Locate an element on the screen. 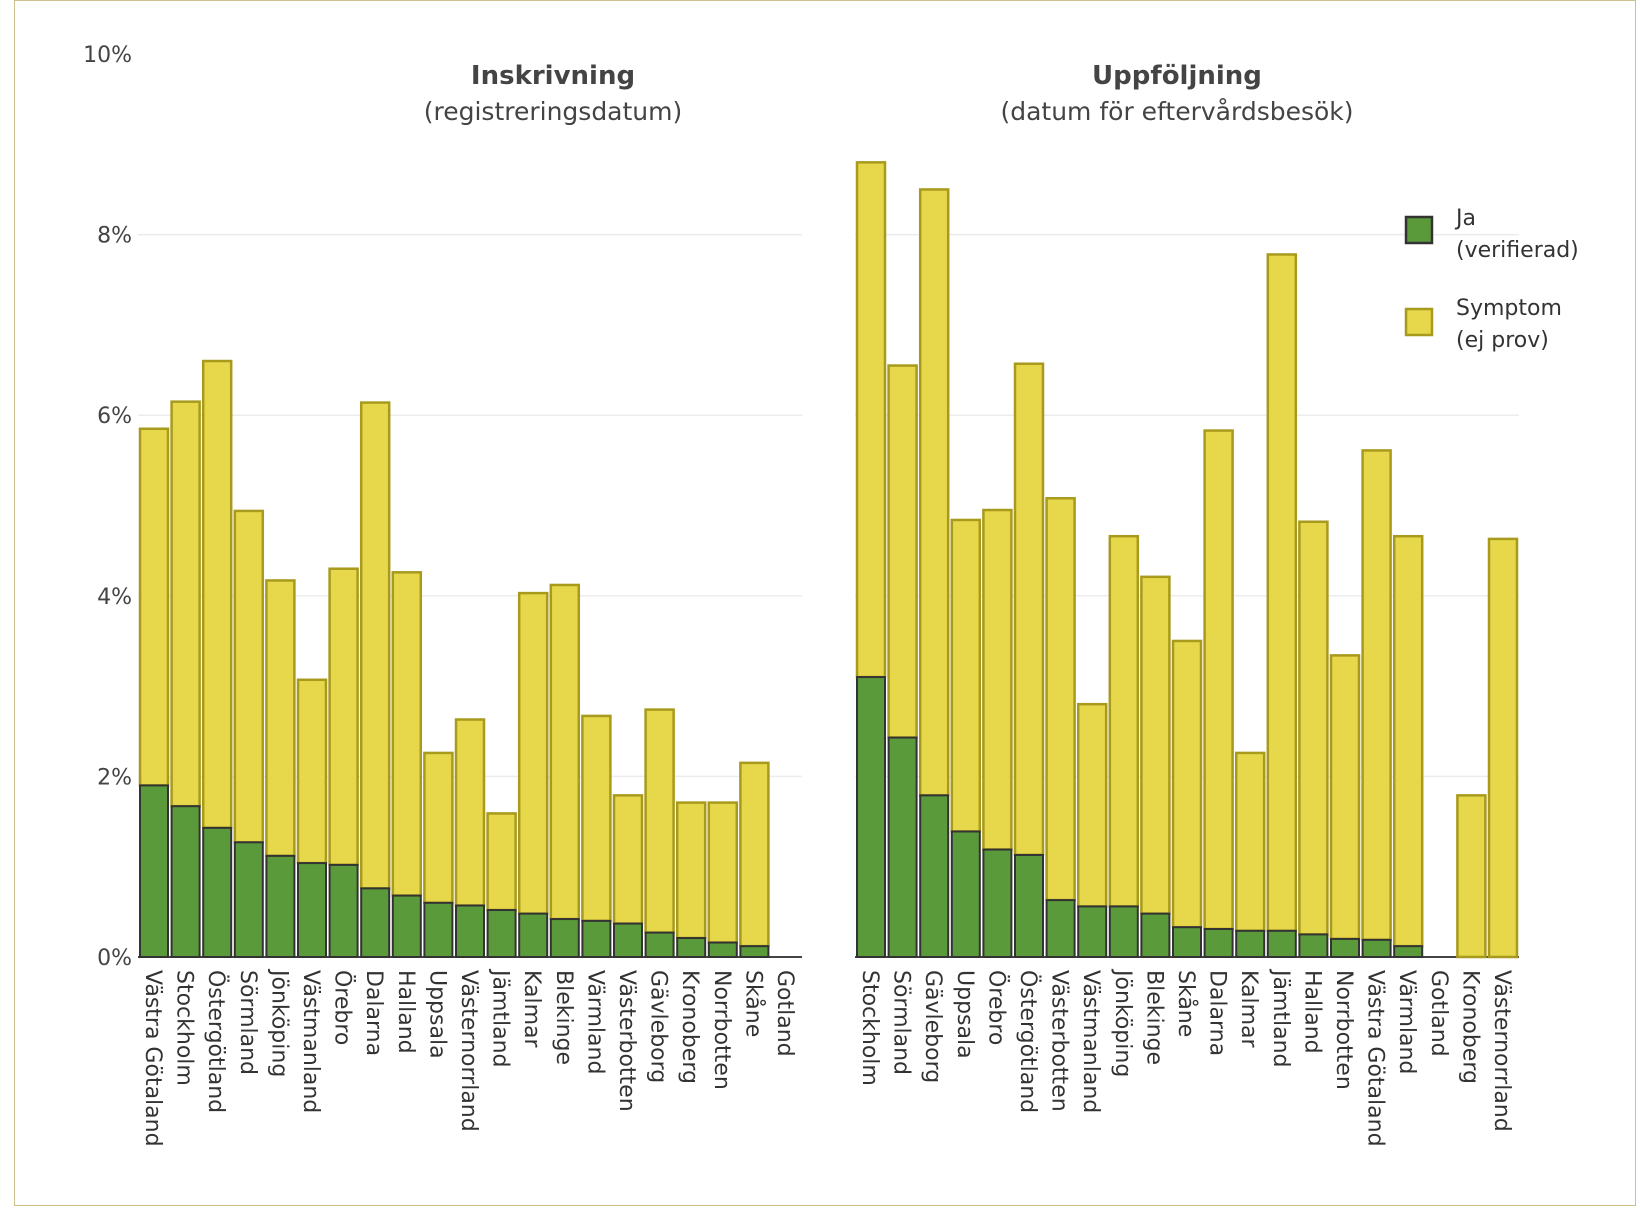 Image resolution: width=1640 pixels, height=1208 pixels. x-tick-label: Sörmland is located at coordinates (247, 1022).